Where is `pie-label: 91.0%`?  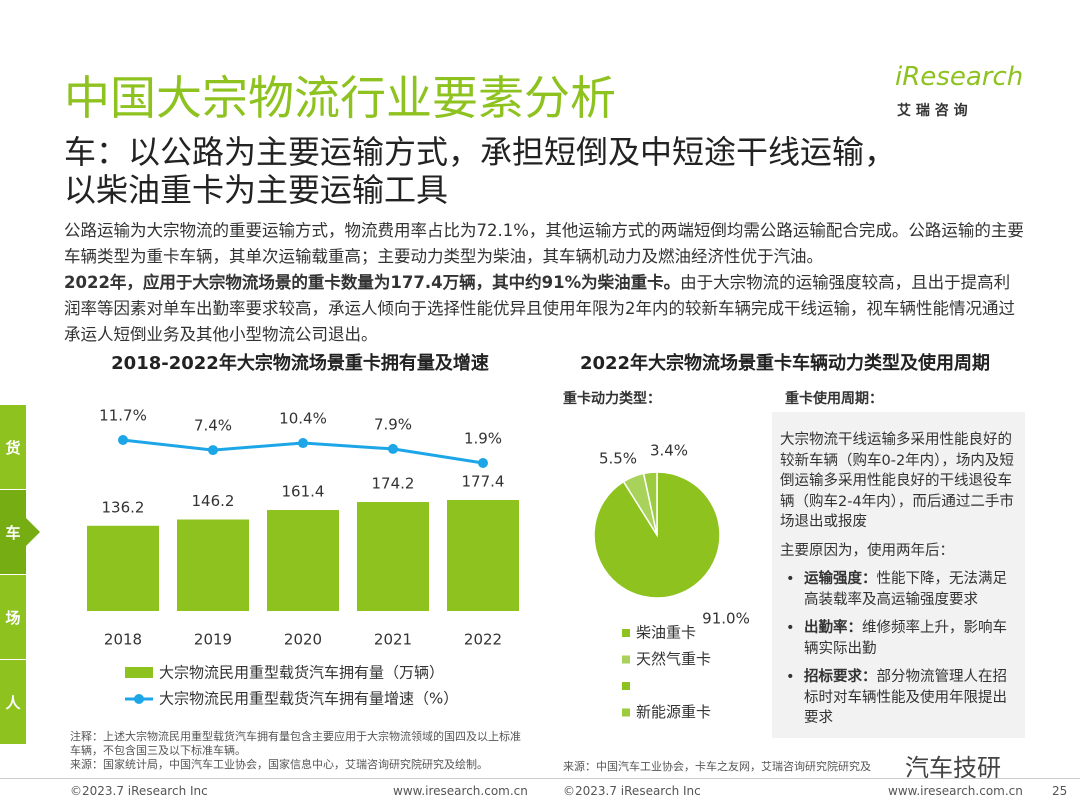
pie-label: 91.0% is located at coordinates (726, 619).